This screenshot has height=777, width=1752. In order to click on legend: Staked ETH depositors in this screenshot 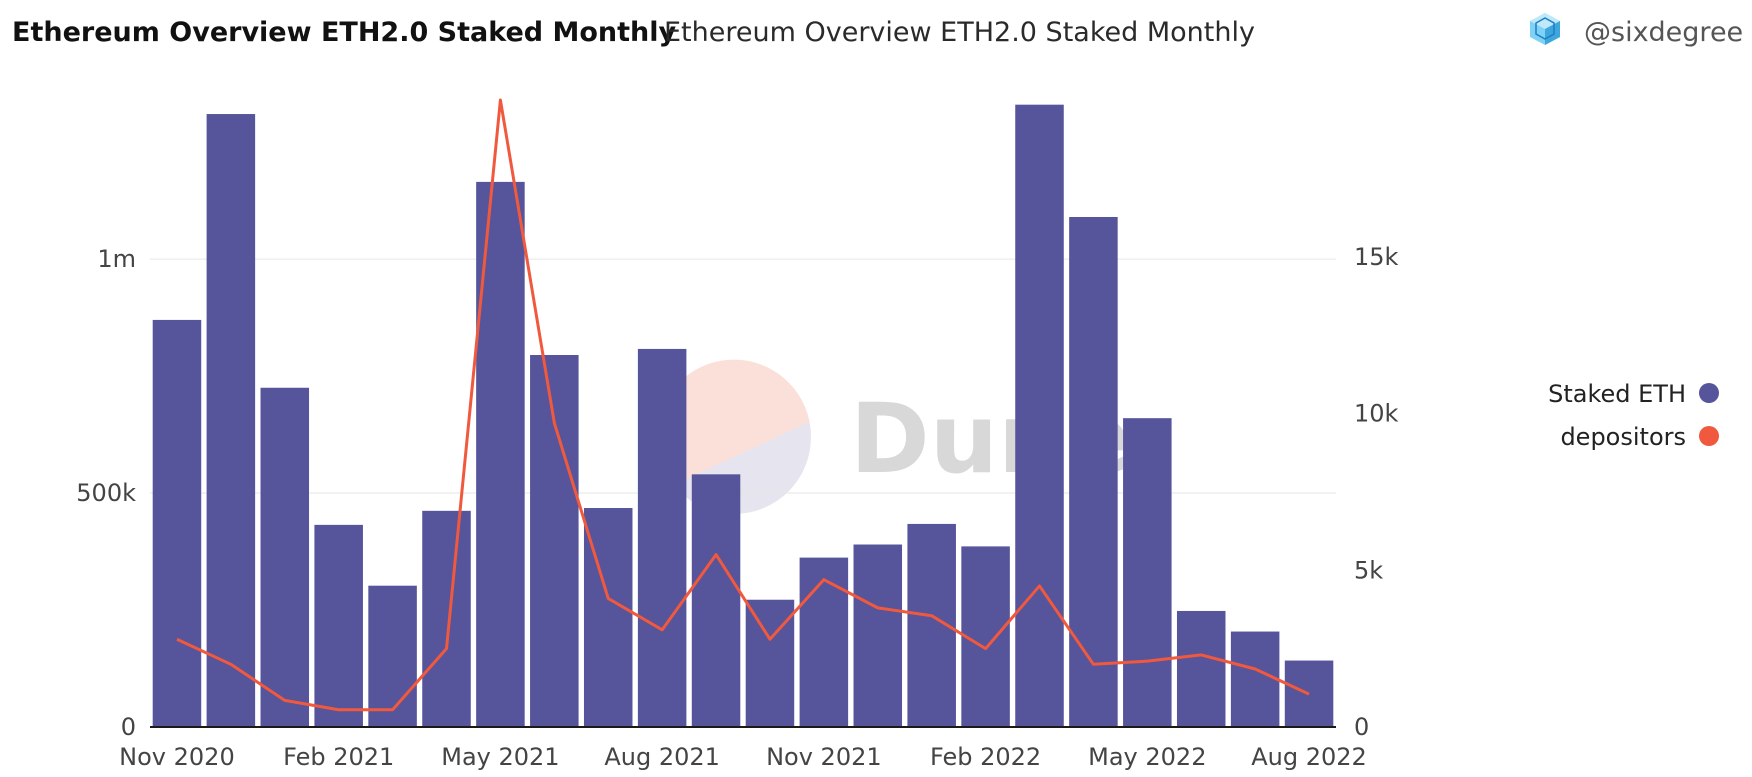, I will do `click(1633, 415)`.